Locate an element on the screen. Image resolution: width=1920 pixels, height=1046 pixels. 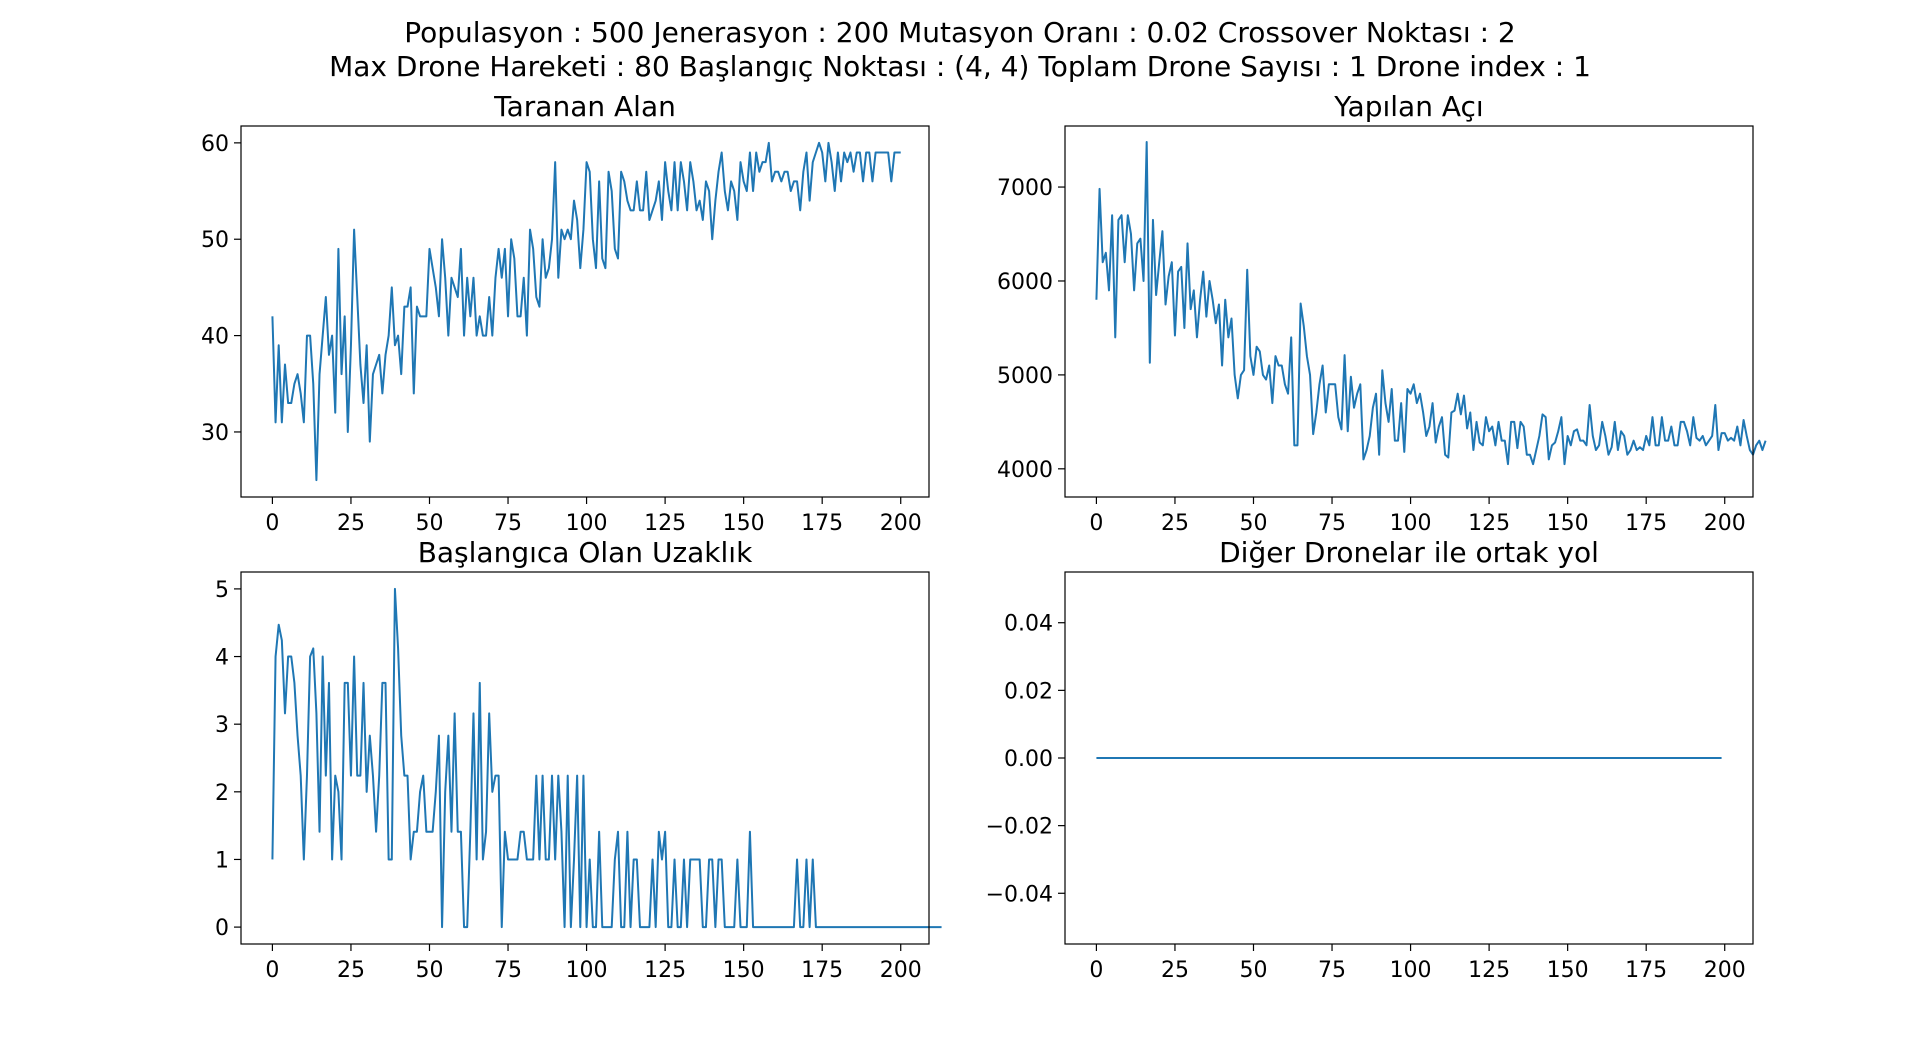
panel-title: Başlangıca Olan Uzaklık is located at coordinates (585, 552).